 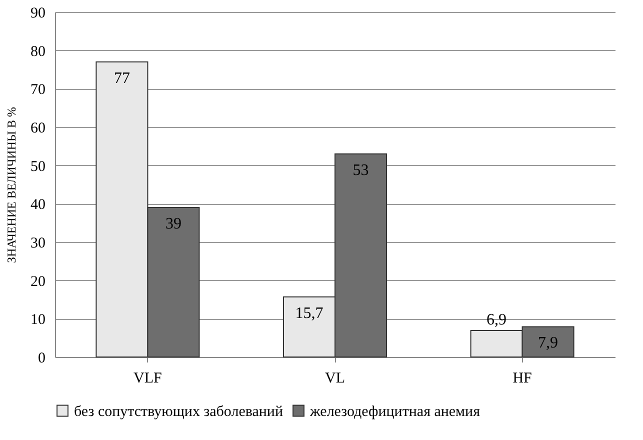 What do you see at coordinates (496, 320) in the screenshot?
I see `data-label: 6,9` at bounding box center [496, 320].